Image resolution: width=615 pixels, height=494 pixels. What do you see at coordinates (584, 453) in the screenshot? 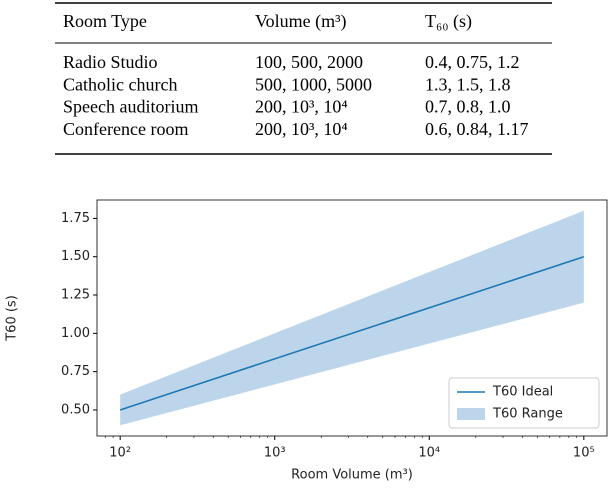
I see `x-tick-label: 10⁵` at bounding box center [584, 453].